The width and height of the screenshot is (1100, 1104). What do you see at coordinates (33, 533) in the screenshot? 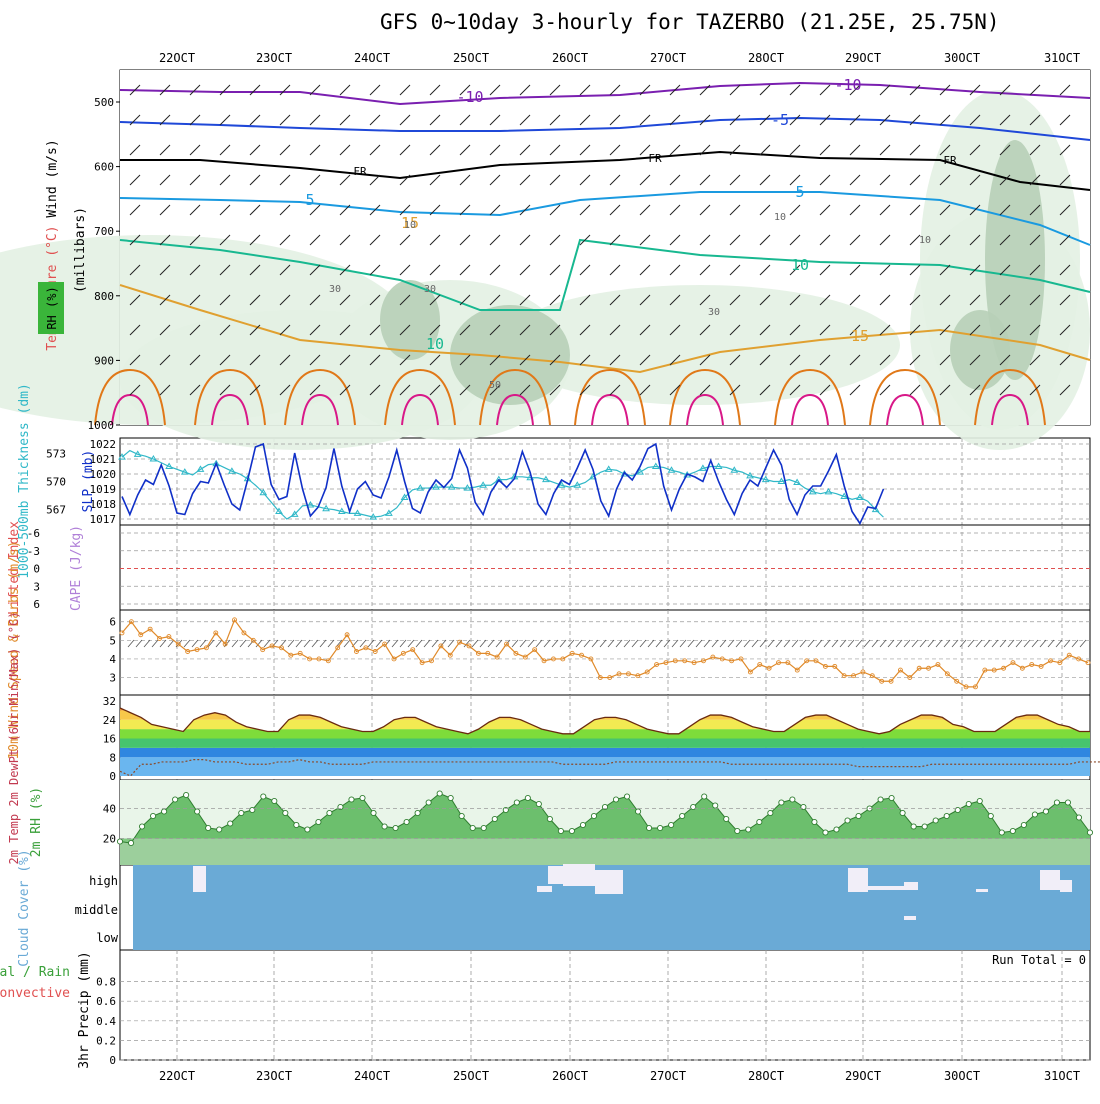
I see `lifted-tick-label: -6` at bounding box center [33, 533].